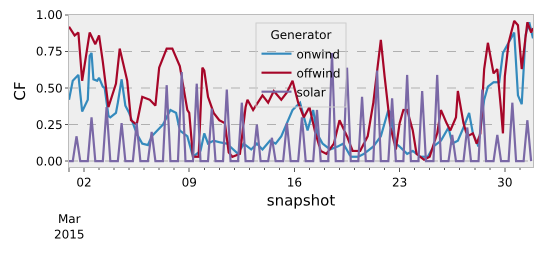  Describe the element at coordinates (301, 200) in the screenshot. I see `x-axis-title: snapshot` at that location.